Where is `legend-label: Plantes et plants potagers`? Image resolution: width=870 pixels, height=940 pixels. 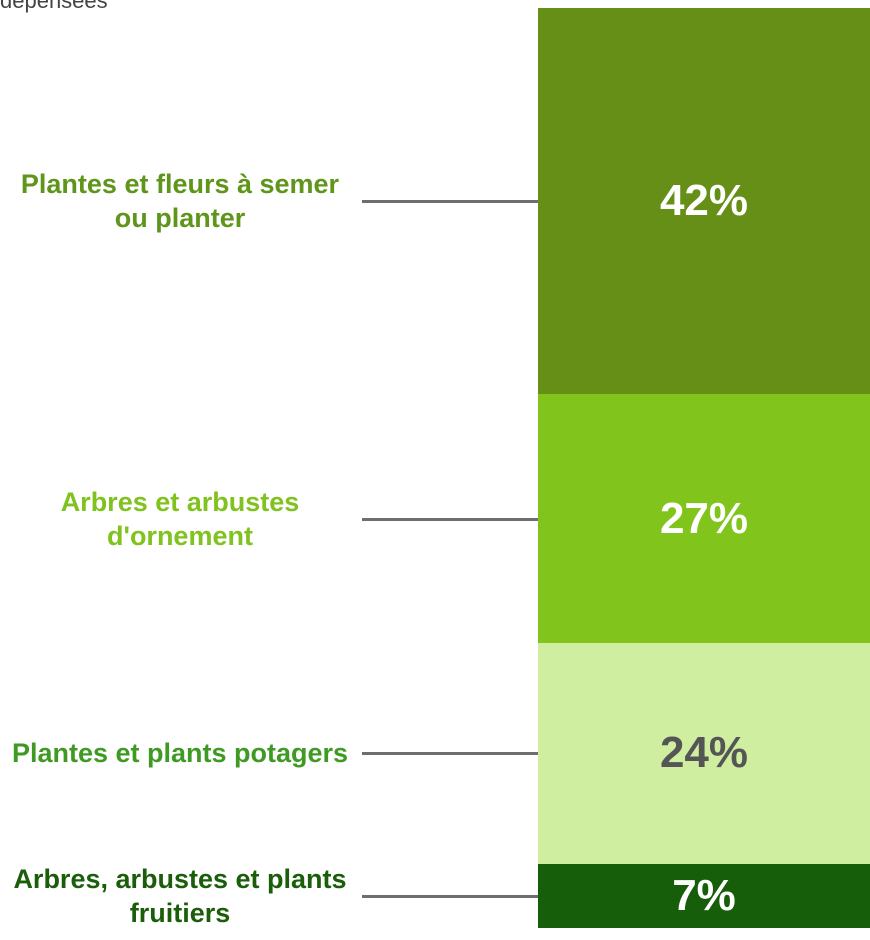
legend-label: Plantes et plants potagers is located at coordinates (180, 753).